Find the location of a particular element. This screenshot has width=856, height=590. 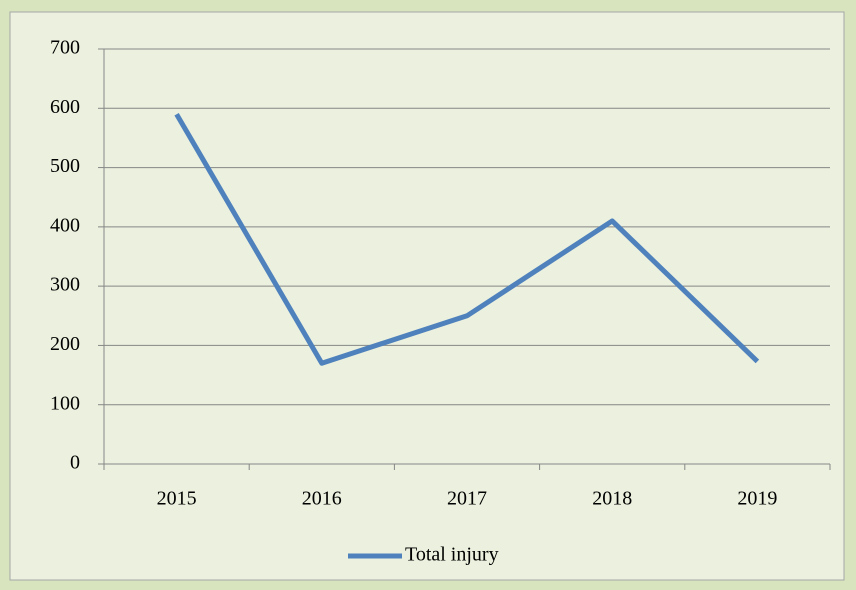

y-tick-label: 700 is located at coordinates (65, 48).